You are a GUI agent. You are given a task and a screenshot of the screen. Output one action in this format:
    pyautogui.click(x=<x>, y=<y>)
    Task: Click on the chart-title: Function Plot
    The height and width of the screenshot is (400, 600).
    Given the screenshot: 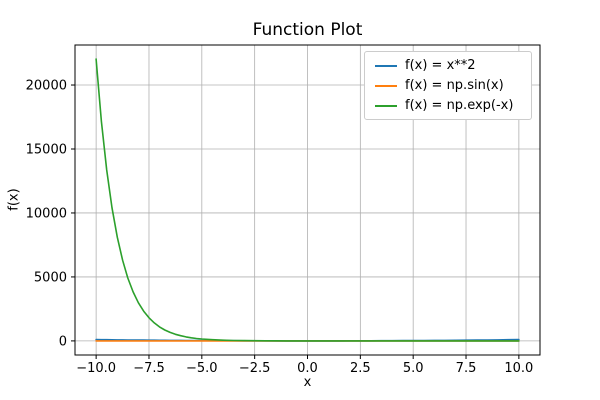 What is the action you would take?
    pyautogui.click(x=307, y=30)
    